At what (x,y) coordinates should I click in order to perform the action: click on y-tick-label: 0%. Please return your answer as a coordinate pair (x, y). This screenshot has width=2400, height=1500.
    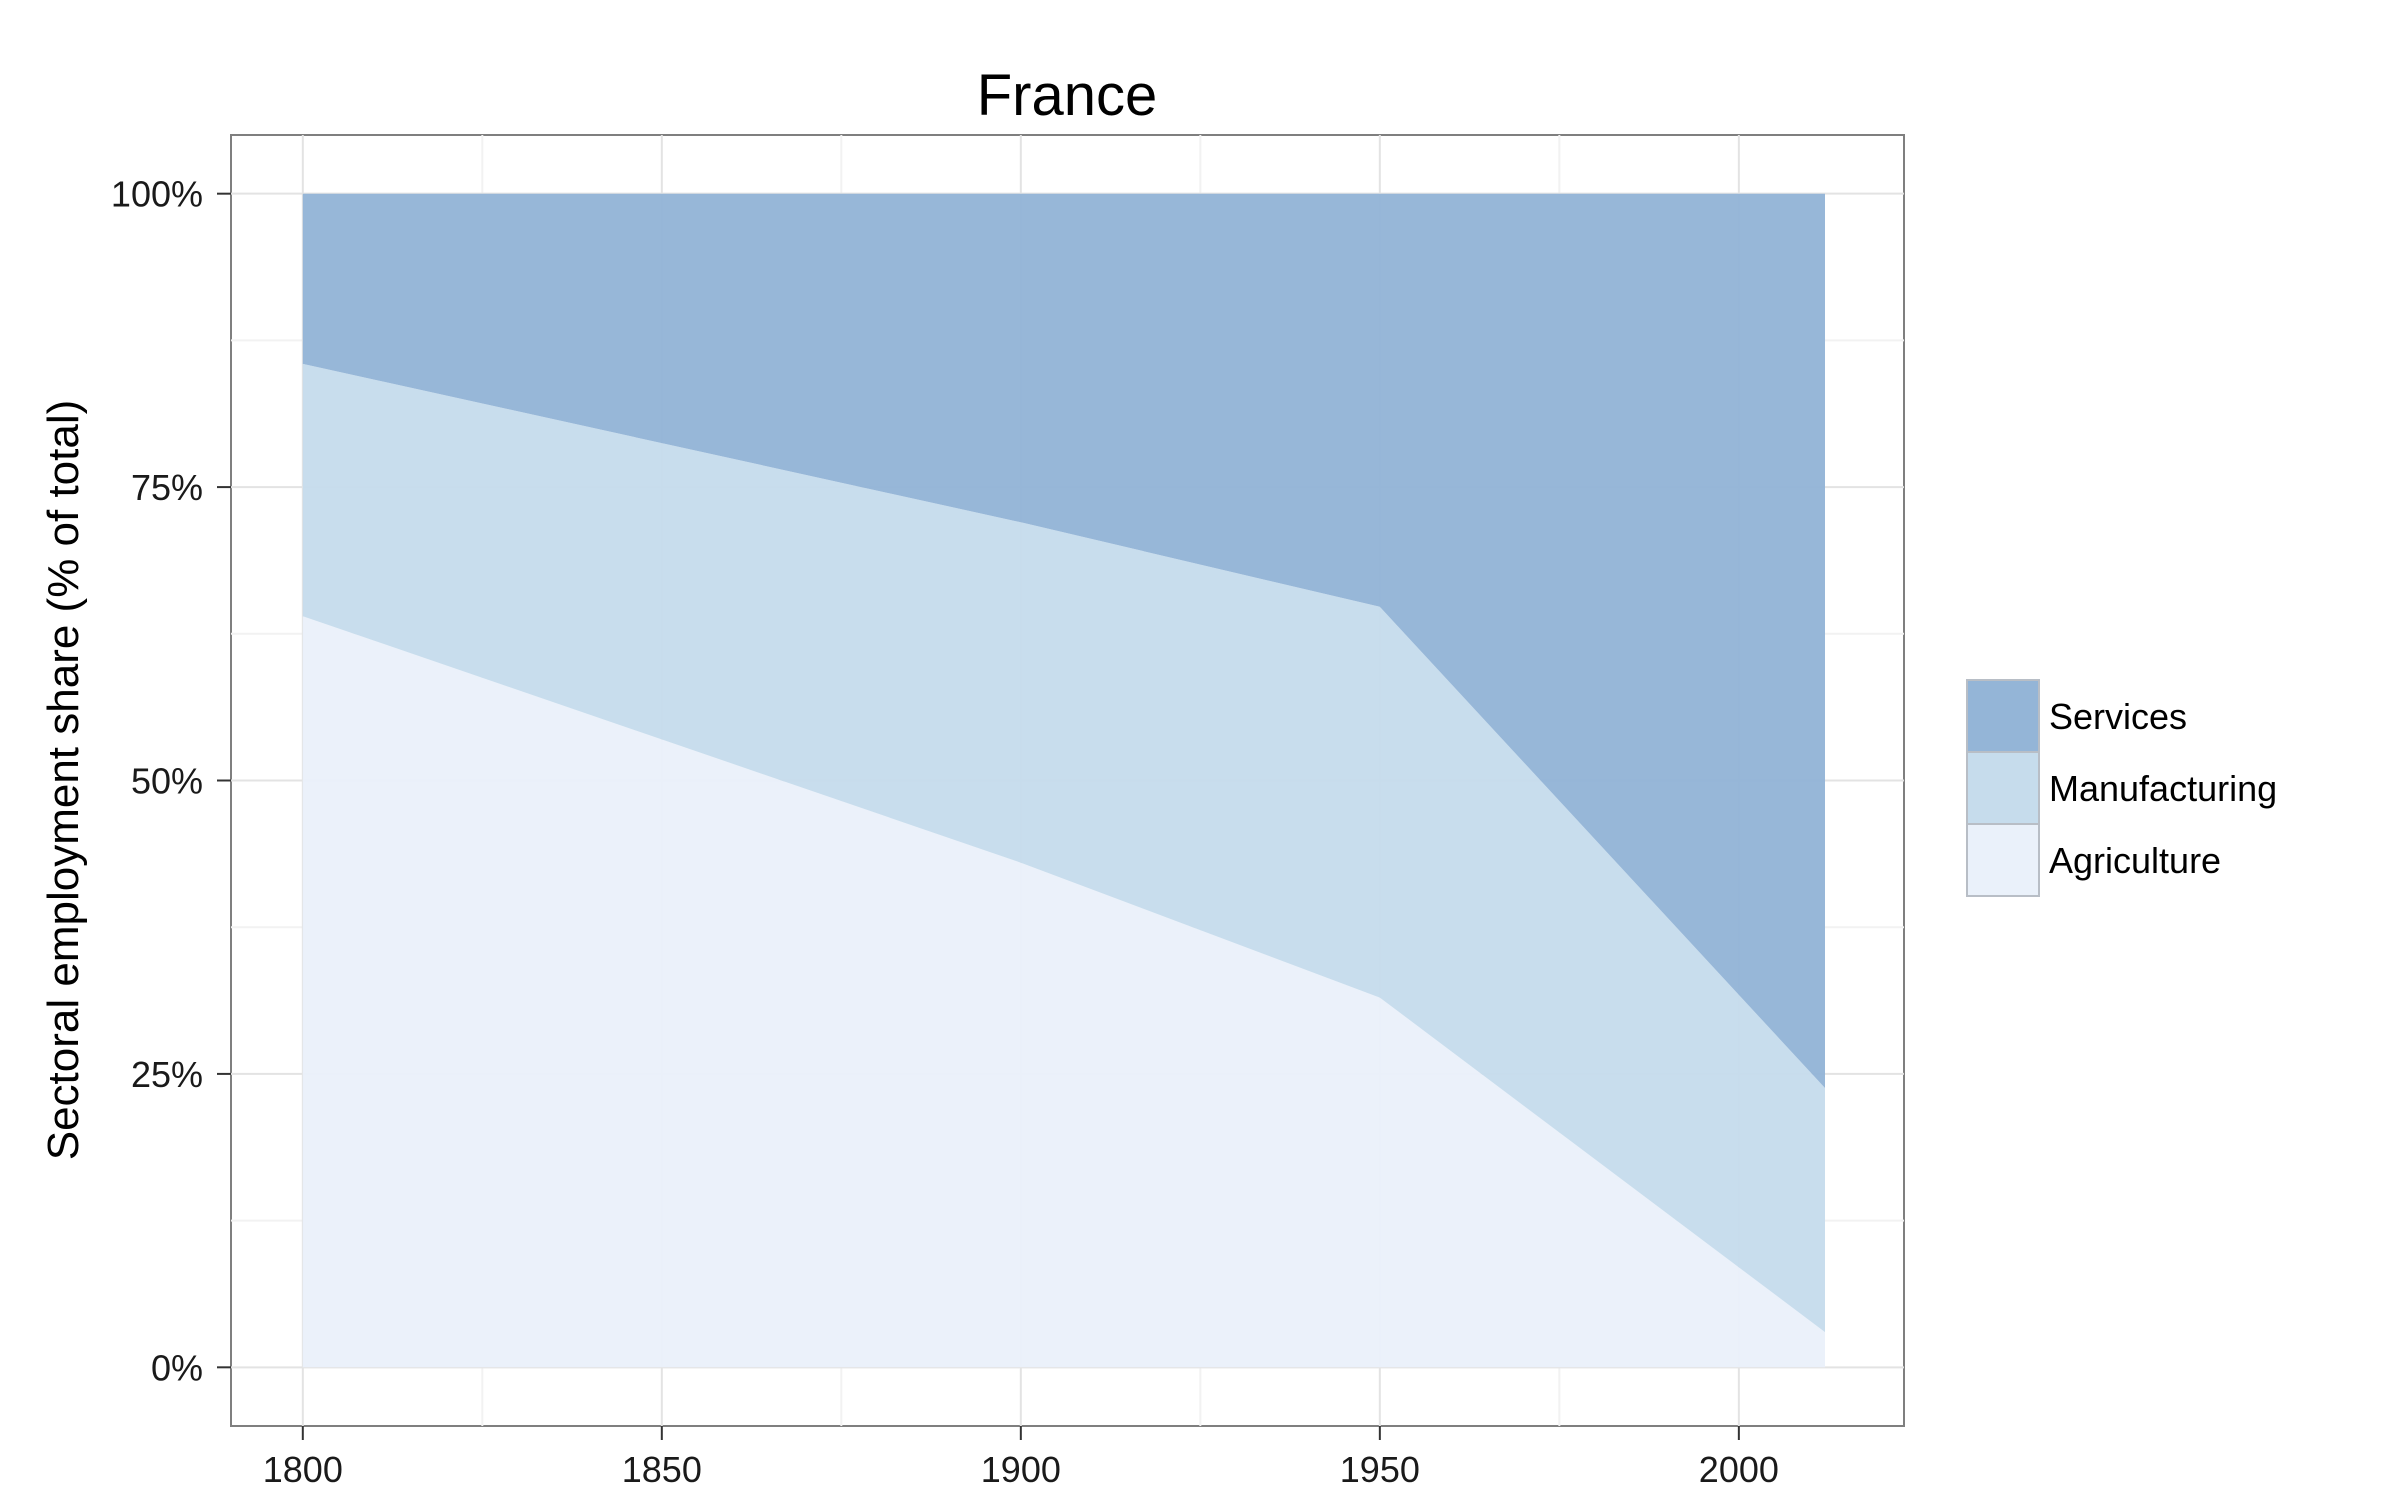
    Looking at the image, I should click on (177, 1367).